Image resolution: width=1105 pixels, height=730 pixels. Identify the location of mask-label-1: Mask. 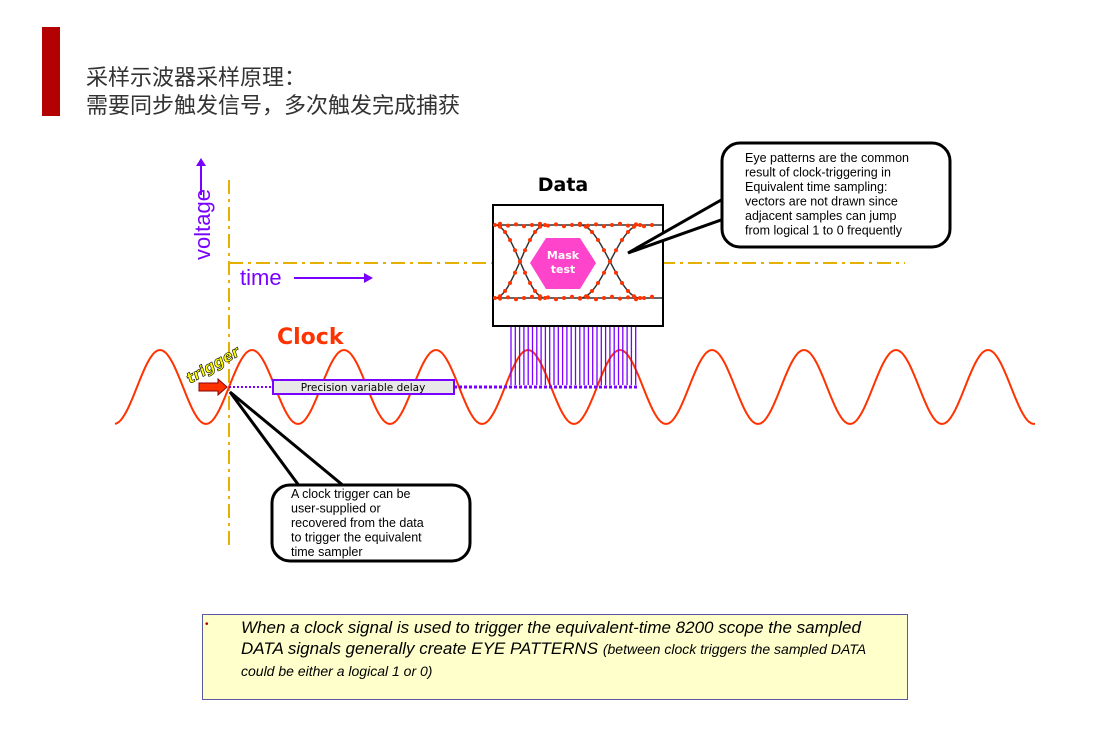
(563, 255).